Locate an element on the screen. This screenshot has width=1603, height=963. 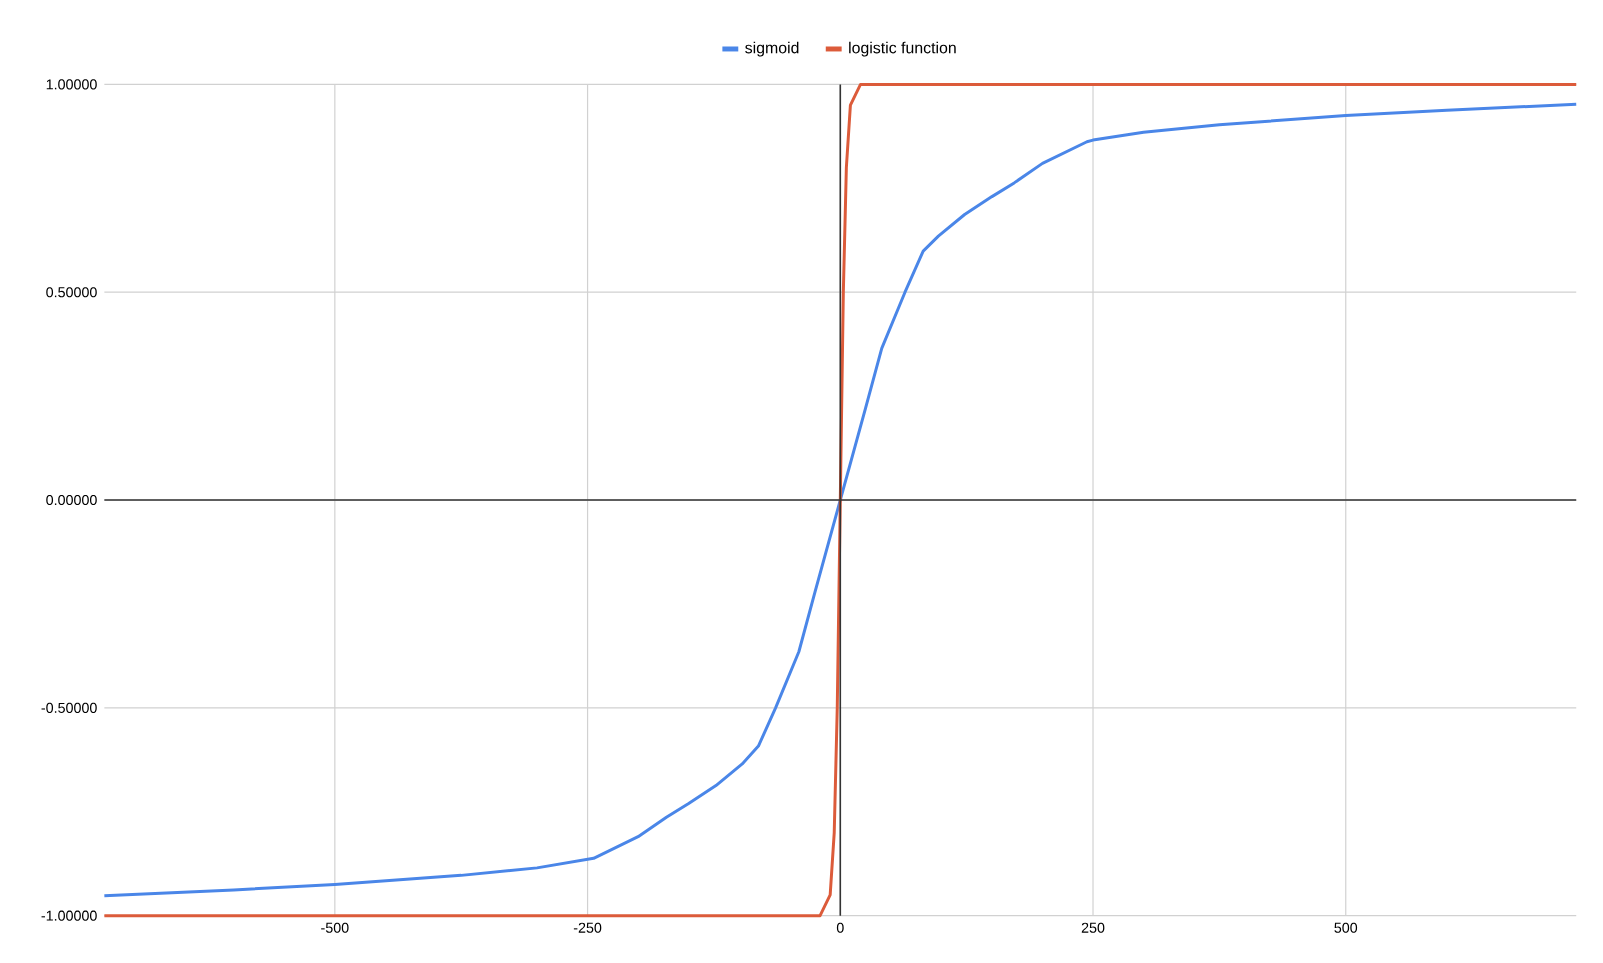
legend-label: logistic function is located at coordinates (902, 49).